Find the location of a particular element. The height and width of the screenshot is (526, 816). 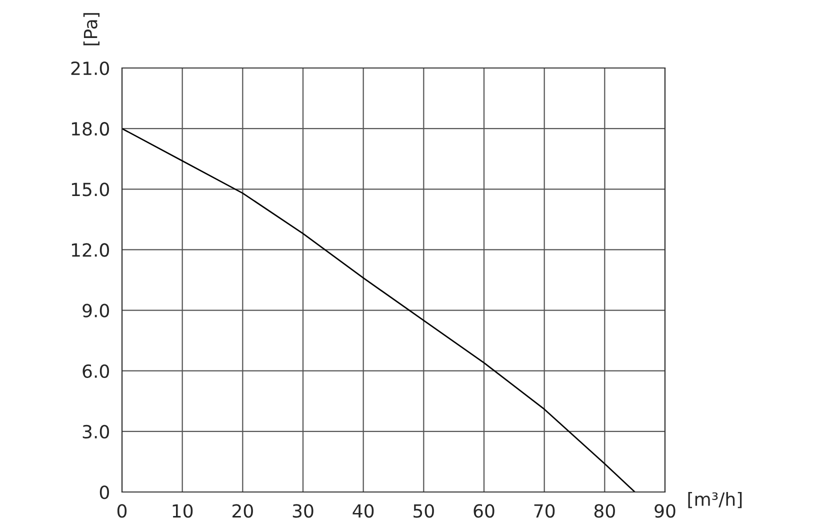

x-tick-label: 90 is located at coordinates (665, 511).